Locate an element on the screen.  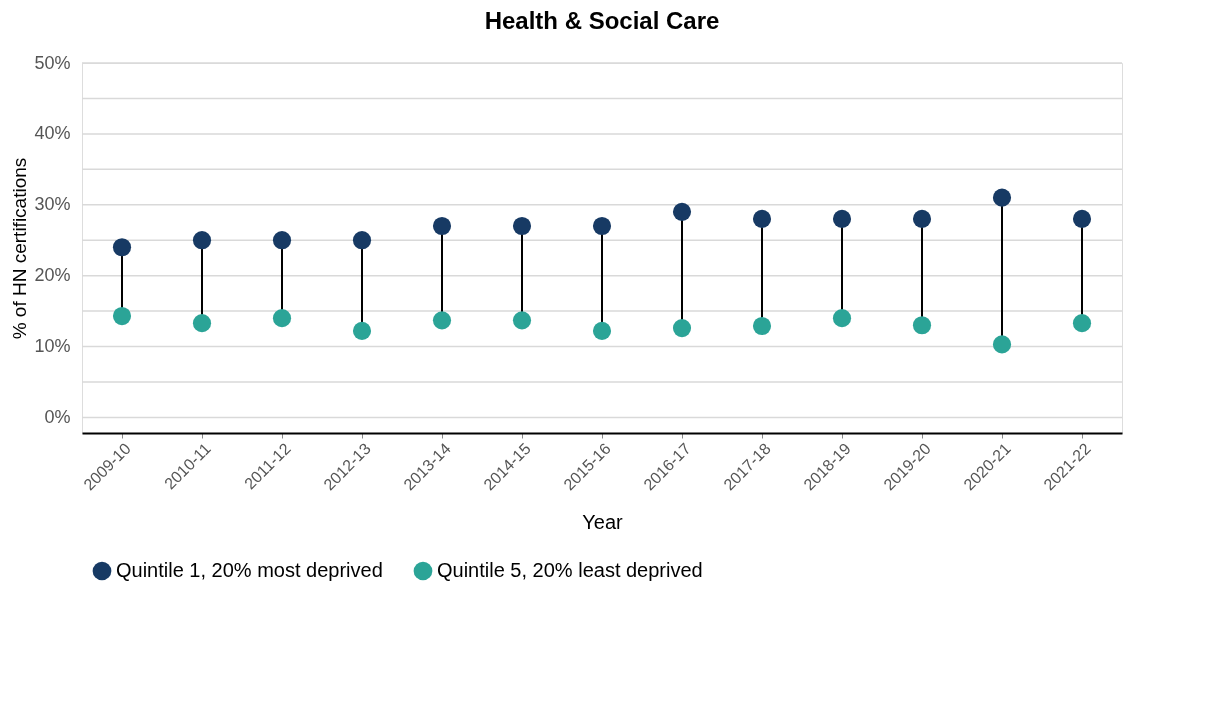
y-axis-title: % of HN certifications is located at coordinates (20, 248).